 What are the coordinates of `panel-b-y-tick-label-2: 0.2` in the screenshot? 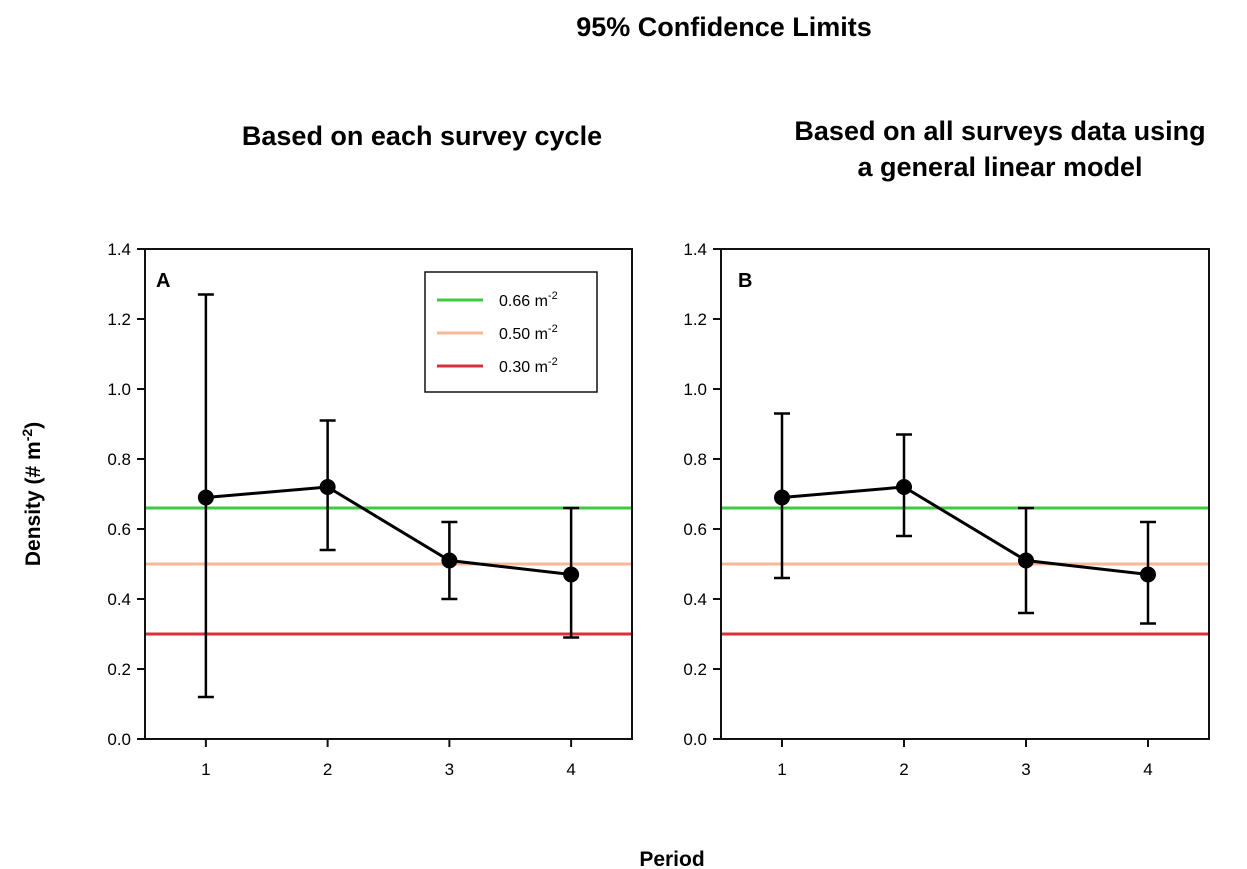 It's located at (695, 669).